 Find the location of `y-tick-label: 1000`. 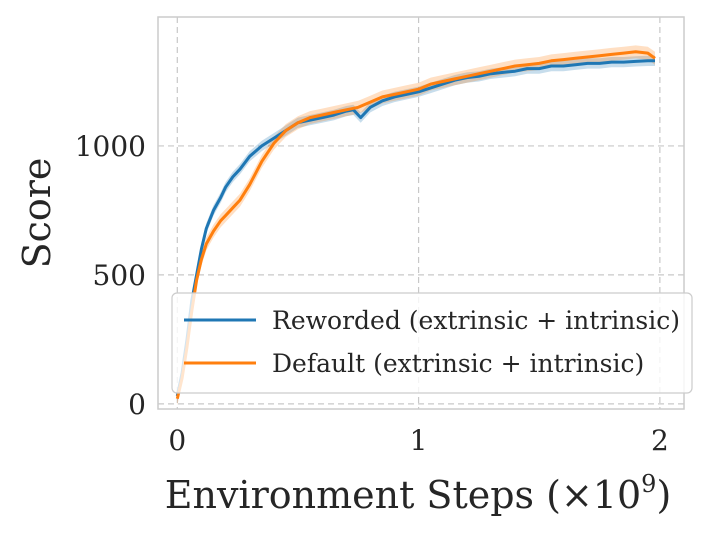

y-tick-label: 1000 is located at coordinates (110, 146).